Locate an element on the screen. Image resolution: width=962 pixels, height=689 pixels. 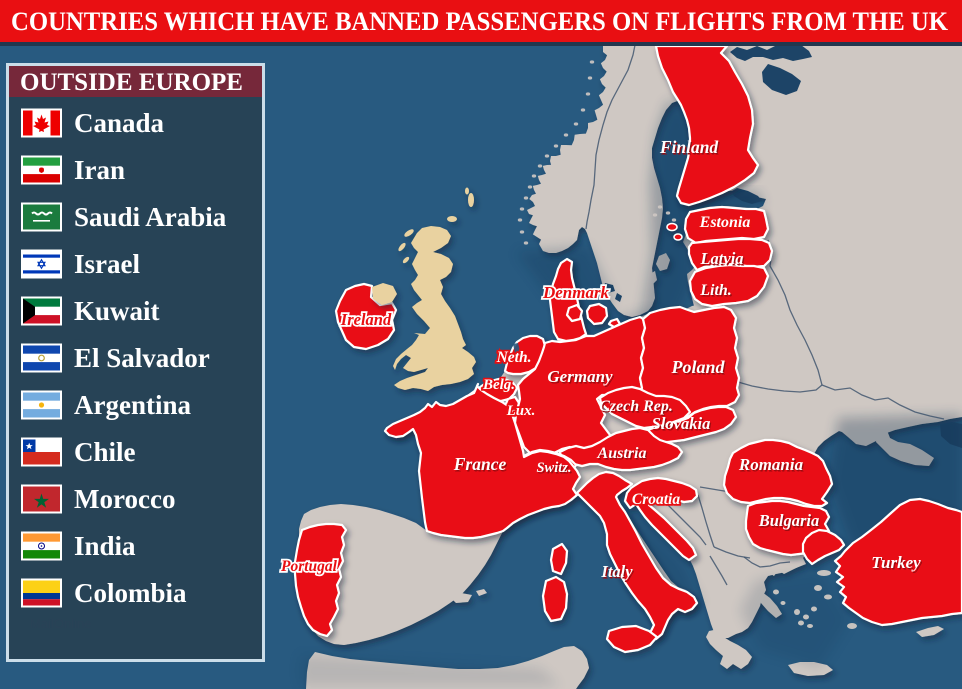
svg-text: Israel is located at coordinates (107, 264).